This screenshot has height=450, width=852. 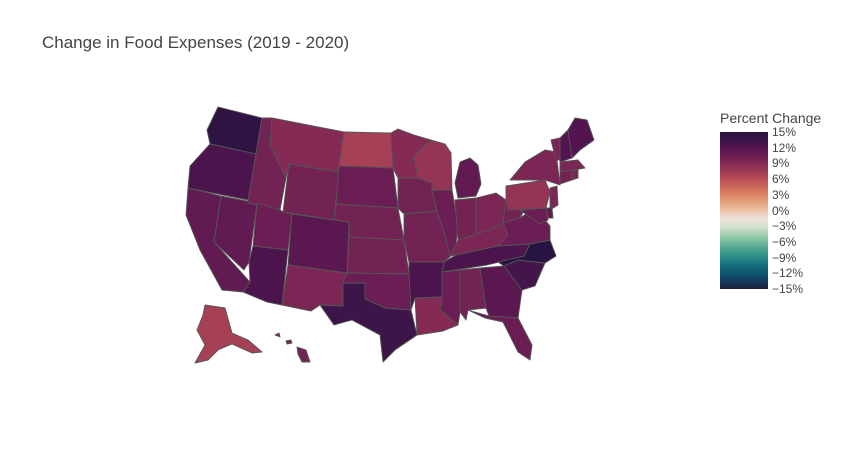 What do you see at coordinates (500, 335) in the screenshot?
I see `state-fl` at bounding box center [500, 335].